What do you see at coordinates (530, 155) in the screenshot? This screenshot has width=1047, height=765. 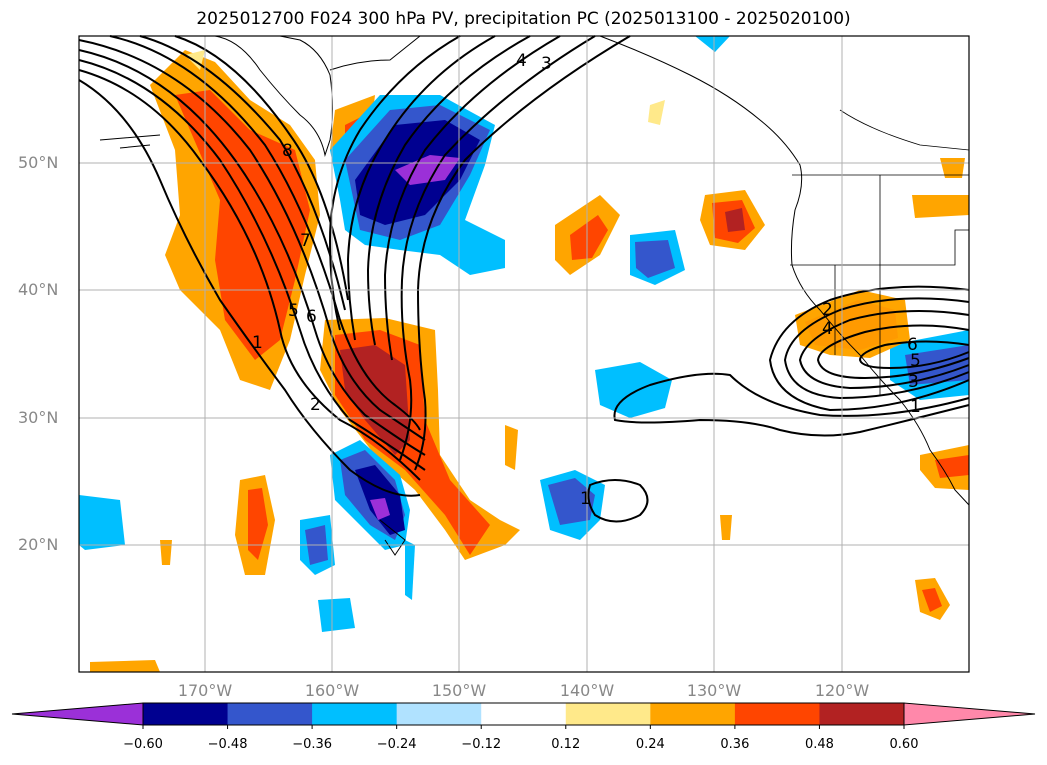 I see `precip-negative-north` at bounding box center [530, 155].